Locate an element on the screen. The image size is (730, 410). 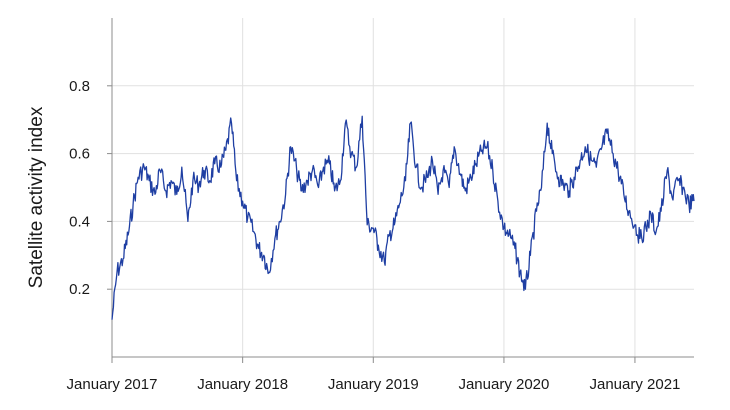
y-tick-label: 0.6 is located at coordinates (79, 154).